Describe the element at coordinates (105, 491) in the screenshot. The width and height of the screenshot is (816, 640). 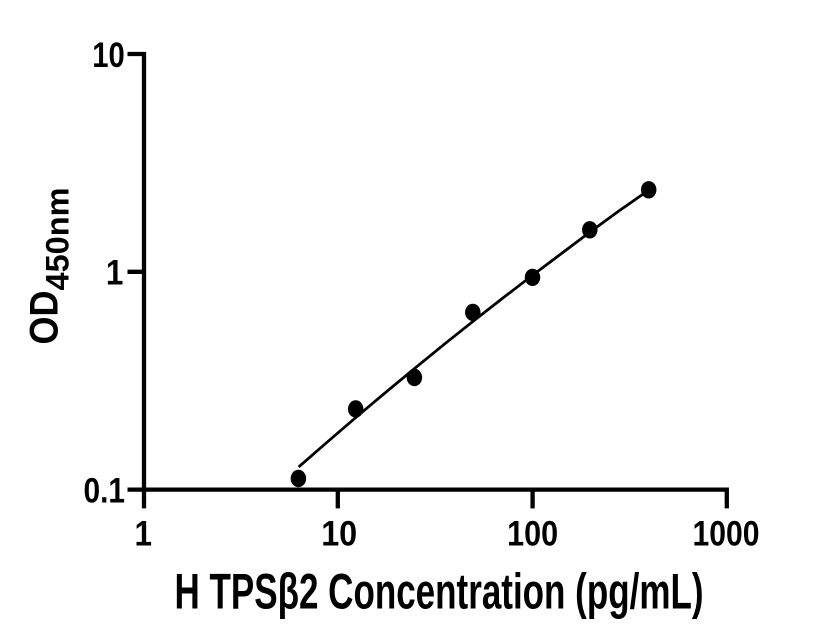
I see `svg-text: 0.1` at that location.